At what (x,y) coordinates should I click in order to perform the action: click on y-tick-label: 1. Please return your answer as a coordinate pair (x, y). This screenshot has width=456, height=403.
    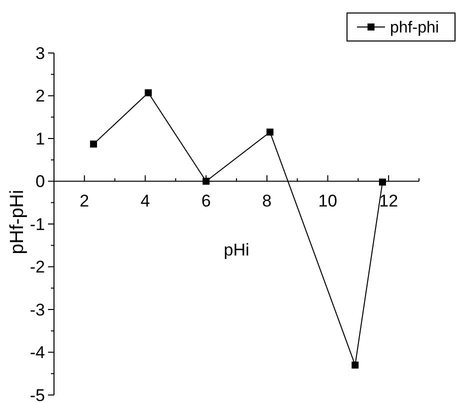
    Looking at the image, I should click on (40, 138).